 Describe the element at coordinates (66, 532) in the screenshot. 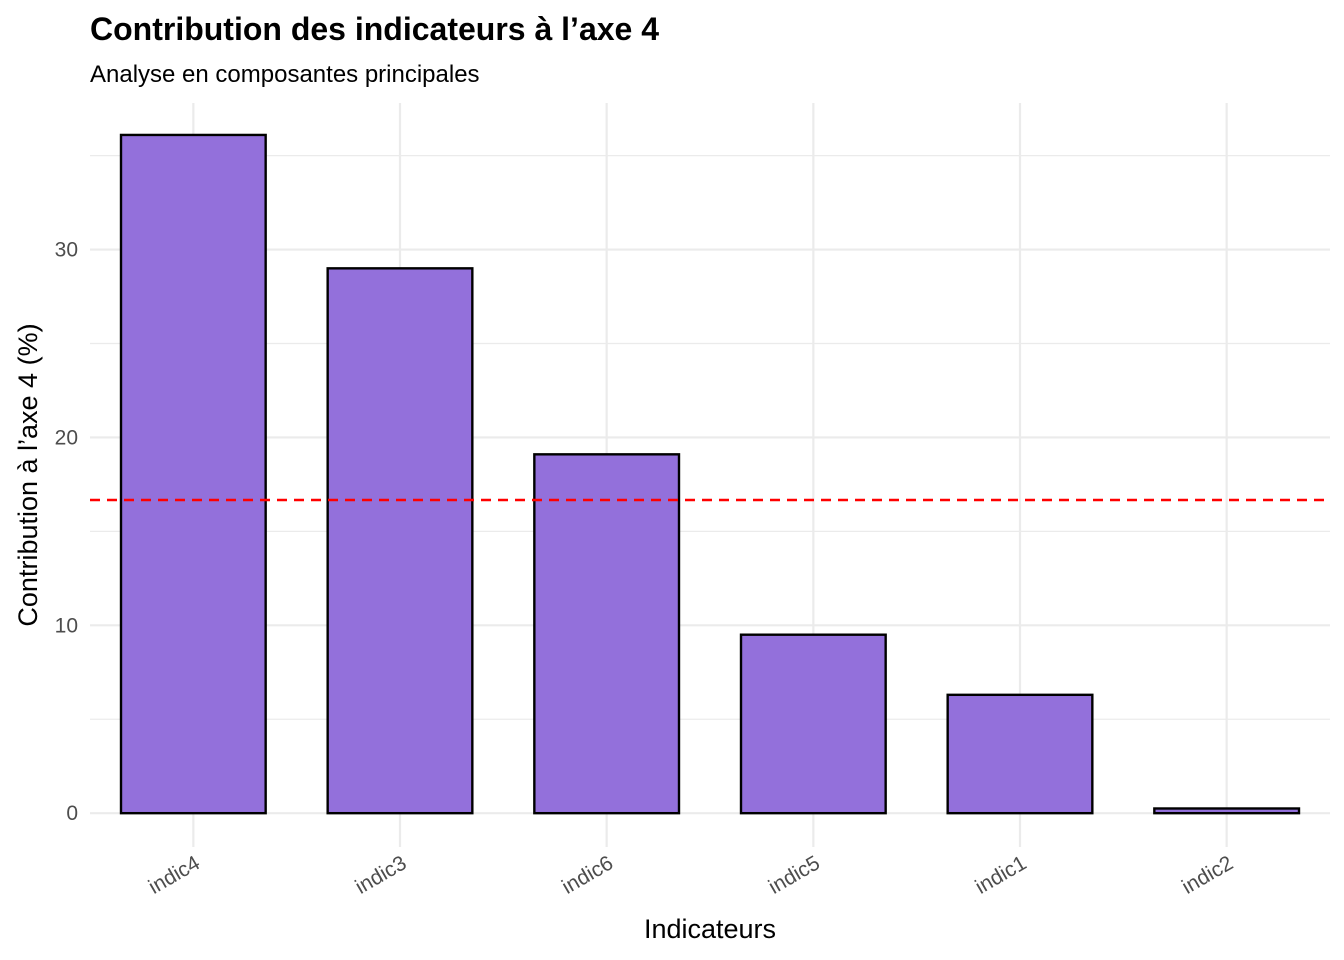

I see `y-axis-ticks: 0 10 20 30` at that location.